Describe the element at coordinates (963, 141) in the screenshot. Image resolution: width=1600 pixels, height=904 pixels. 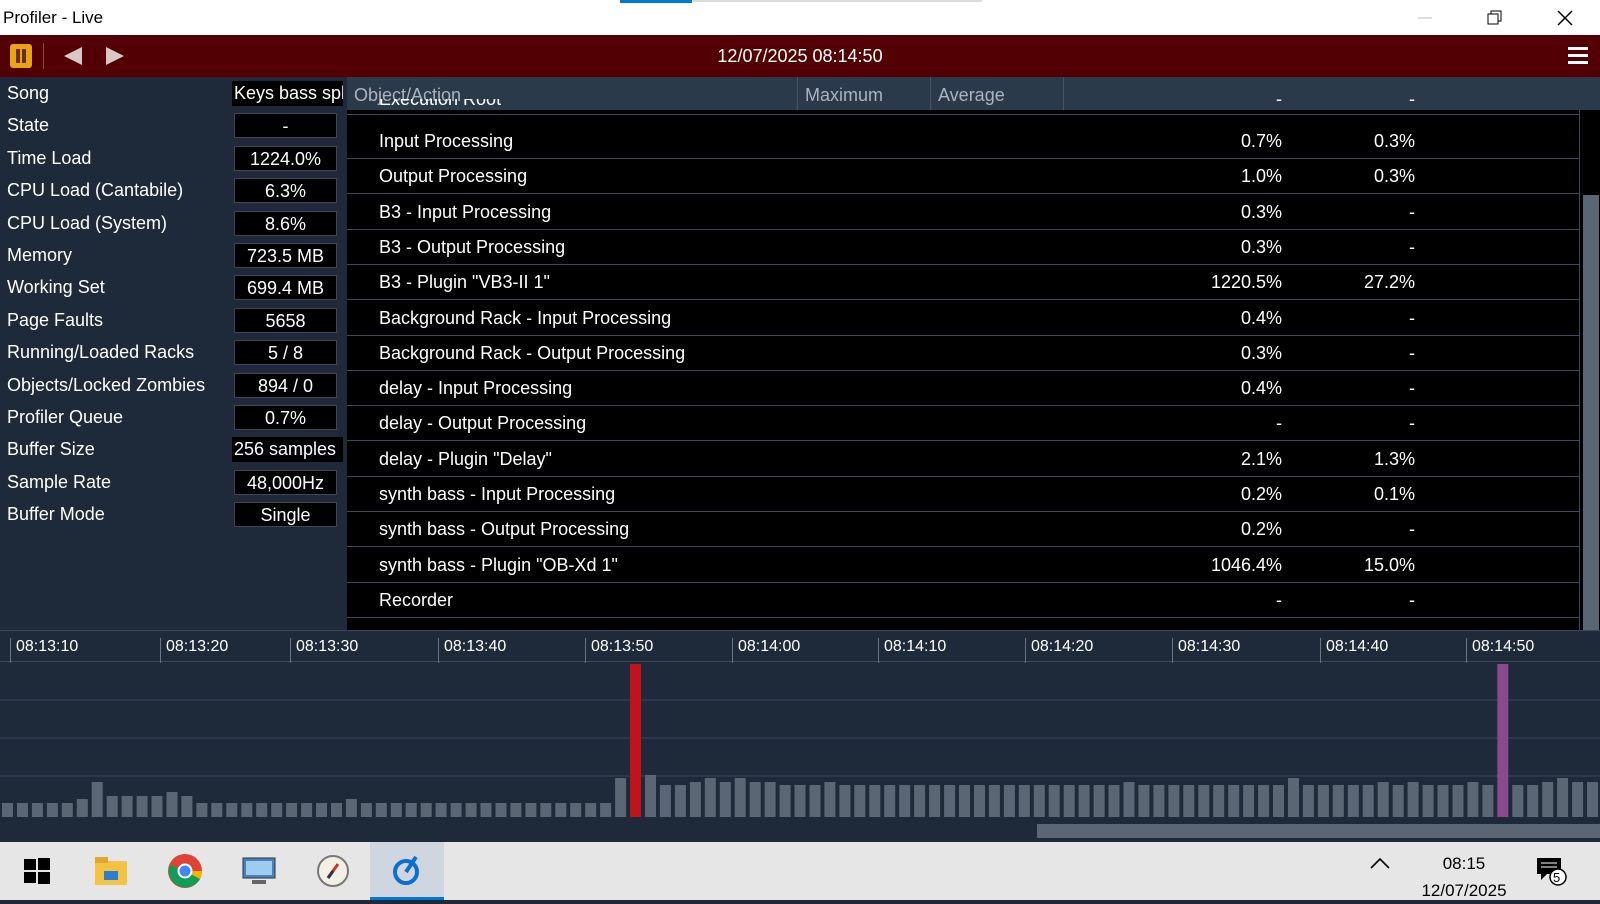
I see `table-row: Input Processing 0.7% 0.3%` at that location.